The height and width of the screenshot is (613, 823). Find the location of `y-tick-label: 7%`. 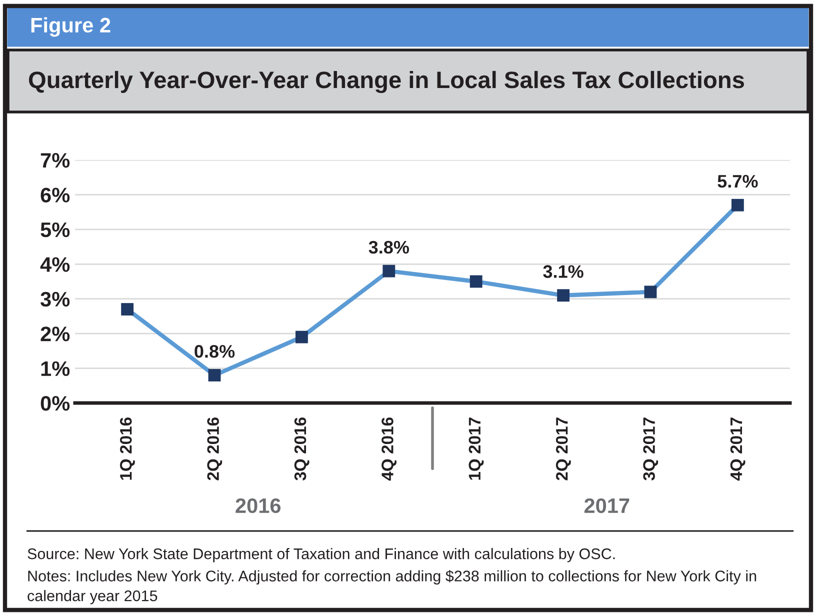

y-tick-label: 7% is located at coordinates (55, 160).